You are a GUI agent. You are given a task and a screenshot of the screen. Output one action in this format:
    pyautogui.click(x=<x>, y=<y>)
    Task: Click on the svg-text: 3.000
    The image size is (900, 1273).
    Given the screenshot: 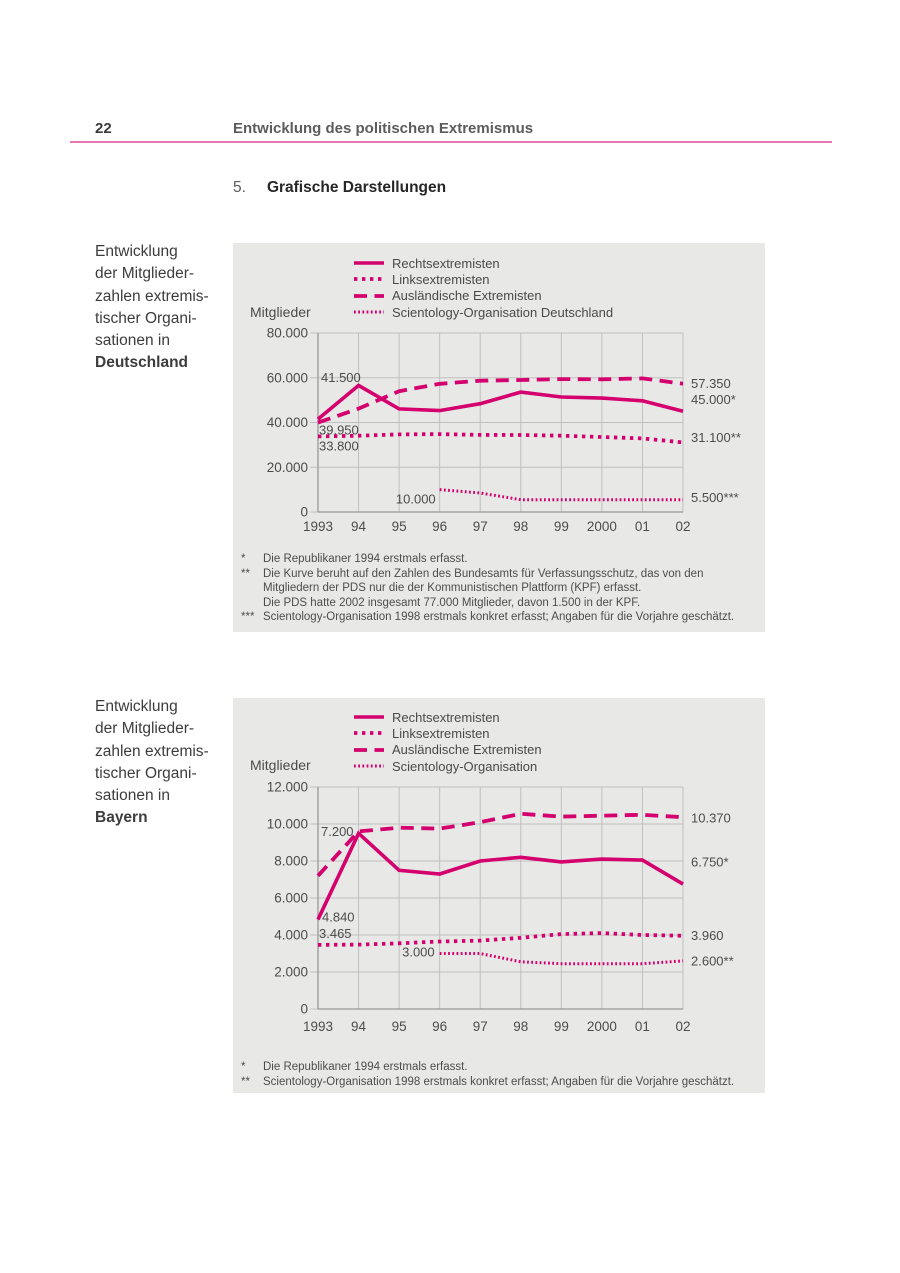 What is the action you would take?
    pyautogui.click(x=418, y=952)
    